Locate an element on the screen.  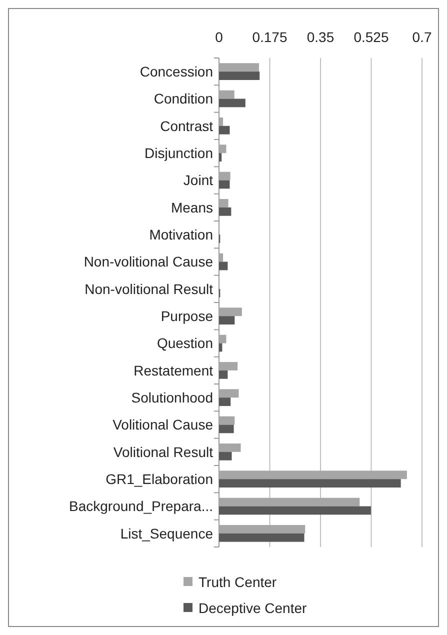
x-tick-label: 0.35 is located at coordinates (320, 37).